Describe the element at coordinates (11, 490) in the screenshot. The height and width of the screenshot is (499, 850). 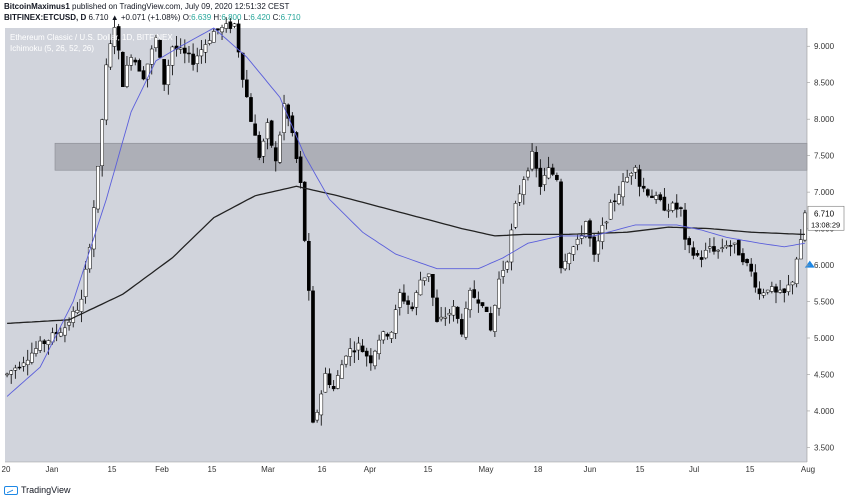
I see `tradingview-logo-icon` at that location.